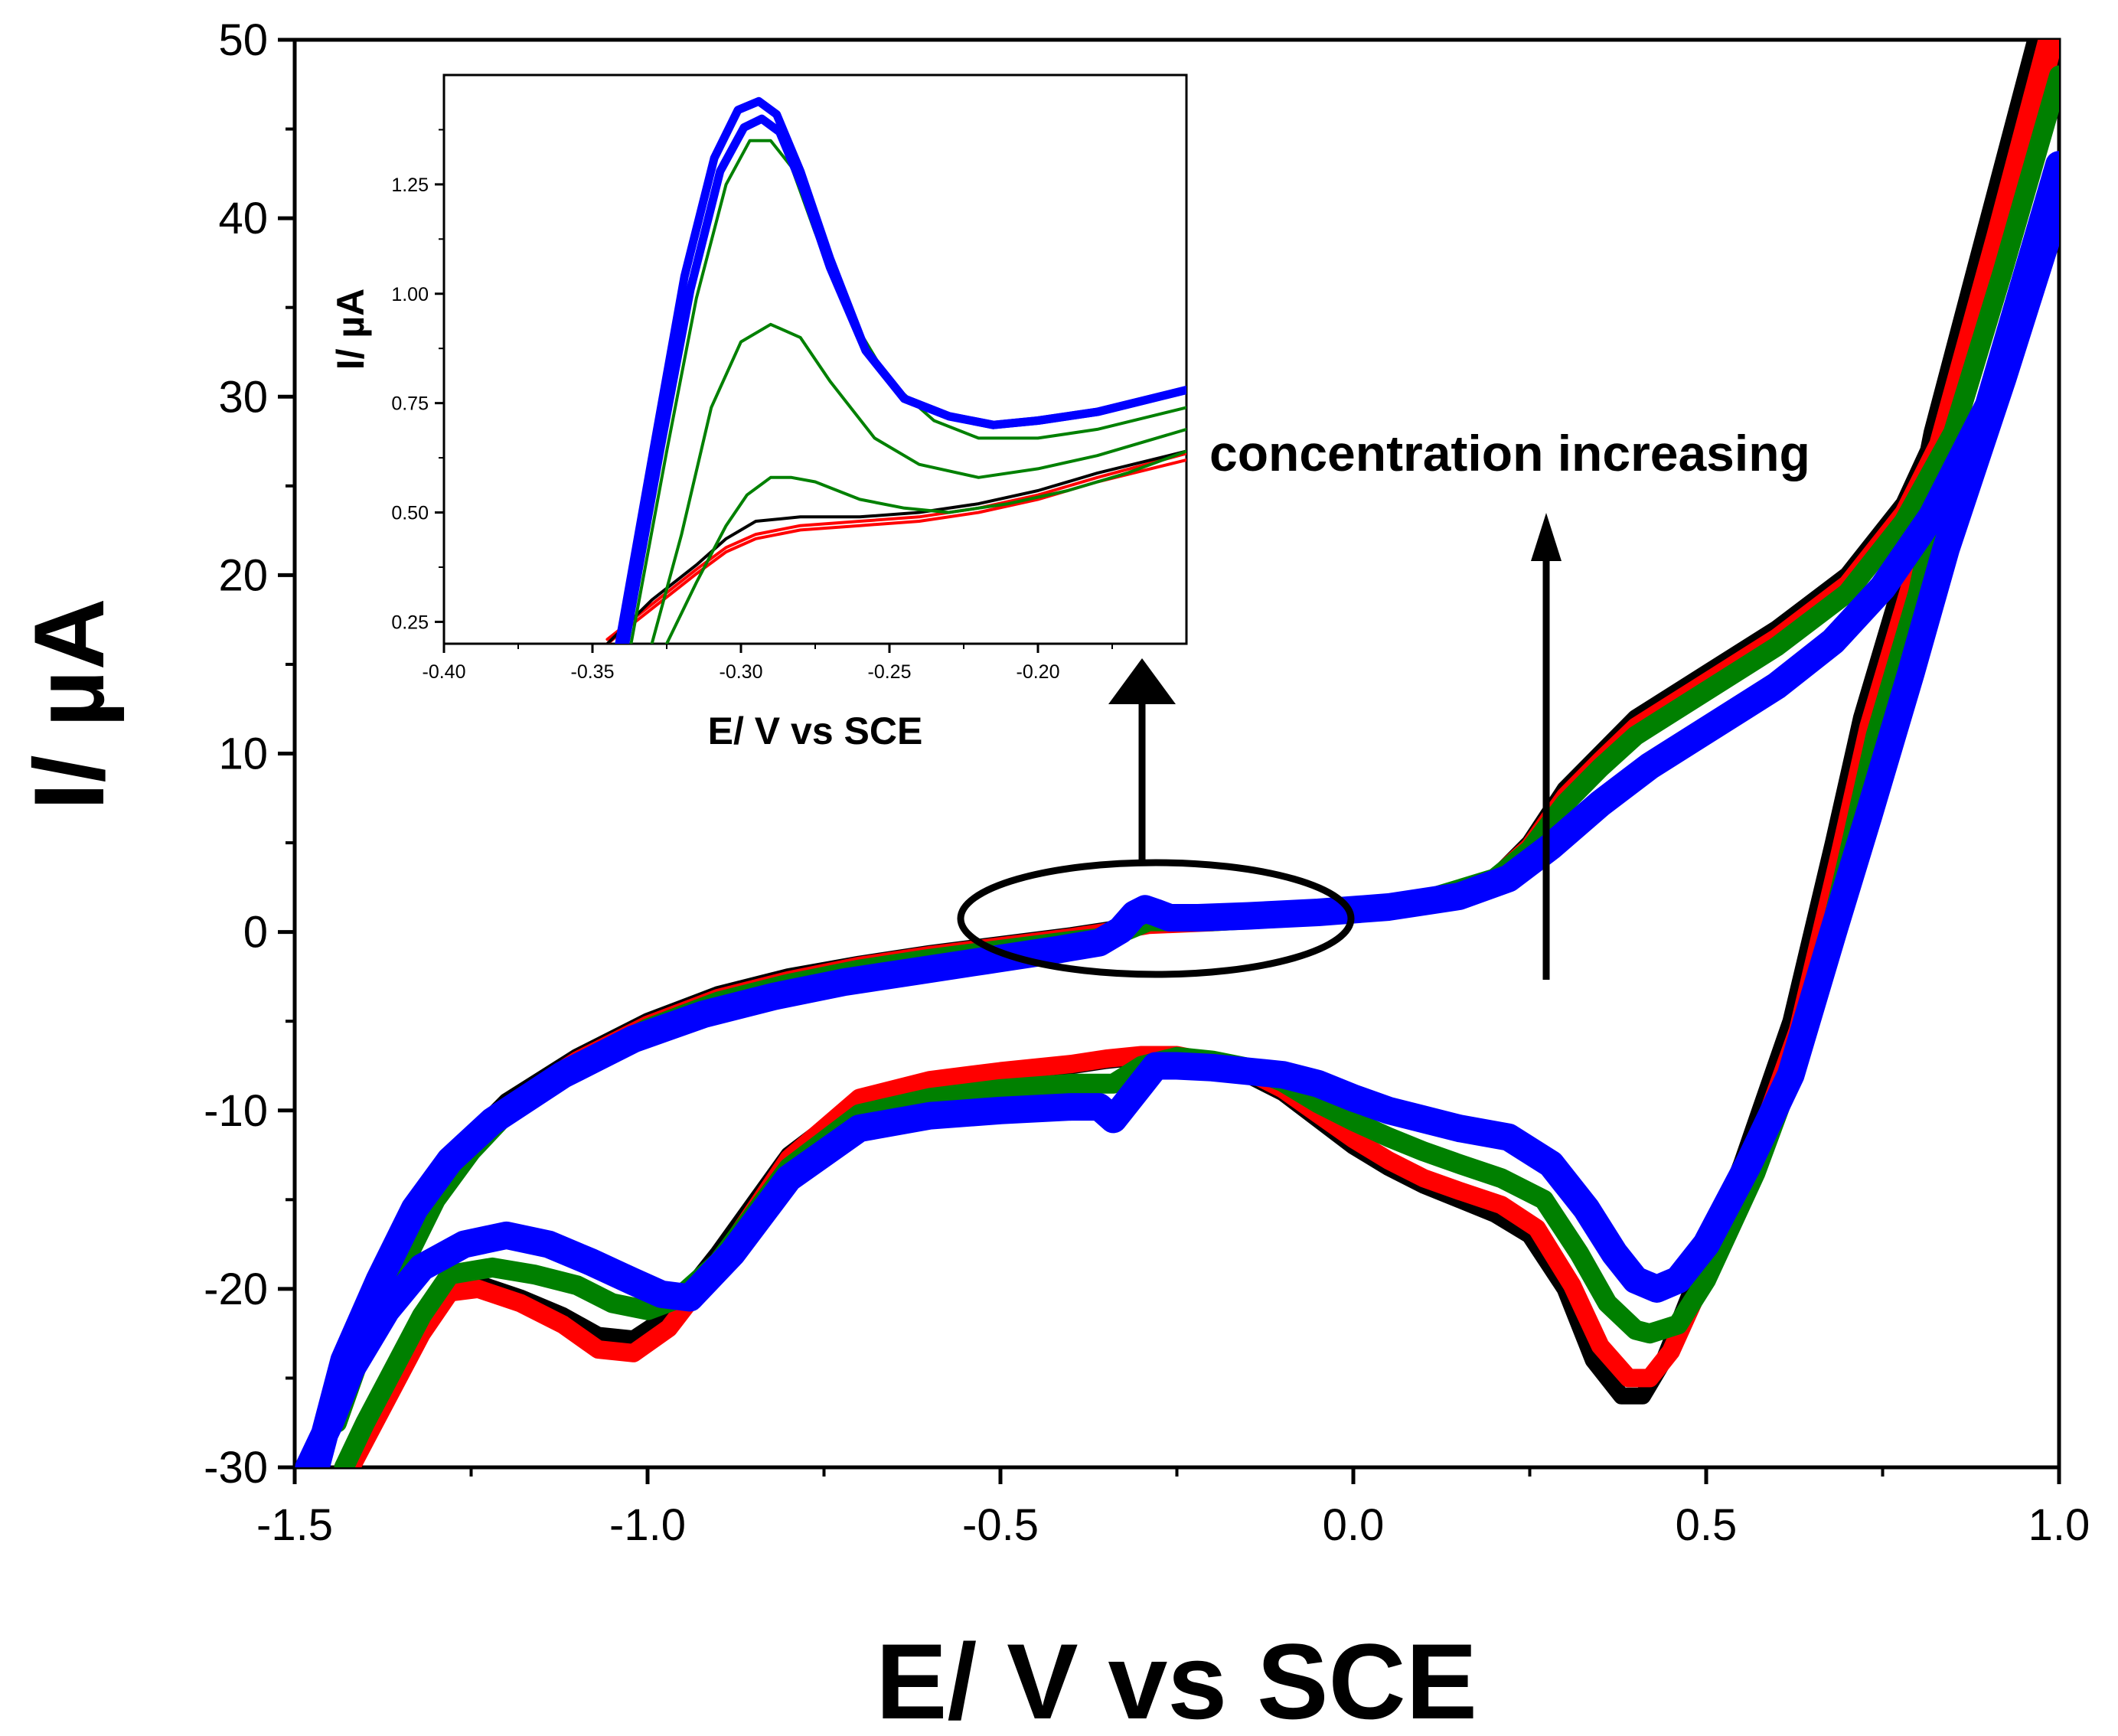  Describe the element at coordinates (410, 622) in the screenshot. I see `inset-y-tick-label: 0.25` at that location.